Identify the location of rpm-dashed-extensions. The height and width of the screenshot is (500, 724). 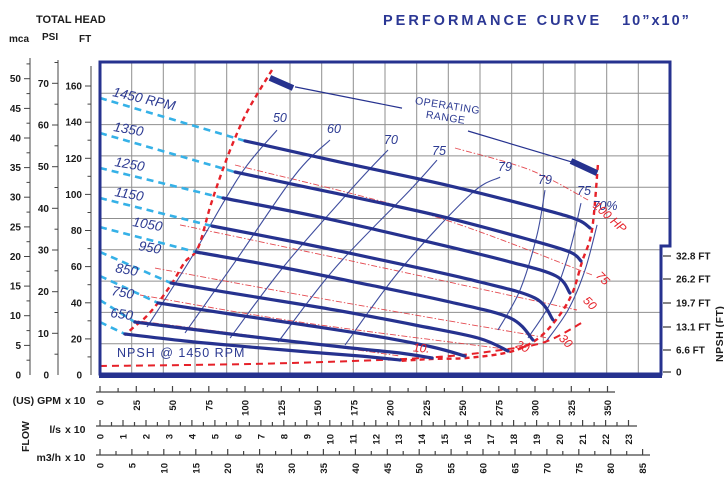
(172, 216).